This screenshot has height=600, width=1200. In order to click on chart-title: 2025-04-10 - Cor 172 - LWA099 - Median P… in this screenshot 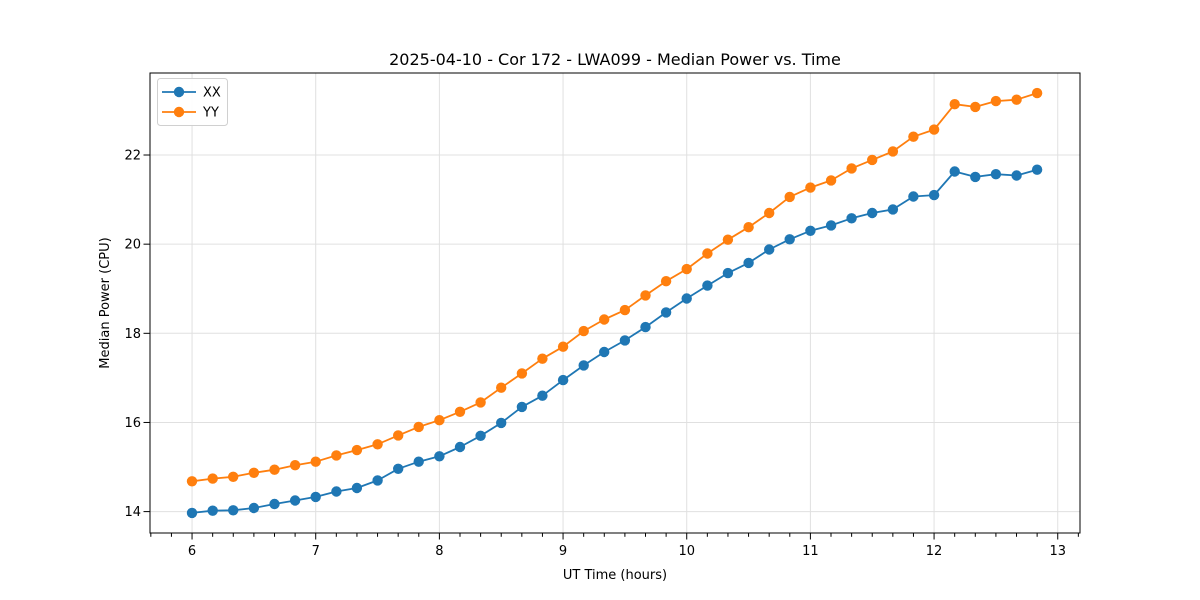, I will do `click(615, 59)`.